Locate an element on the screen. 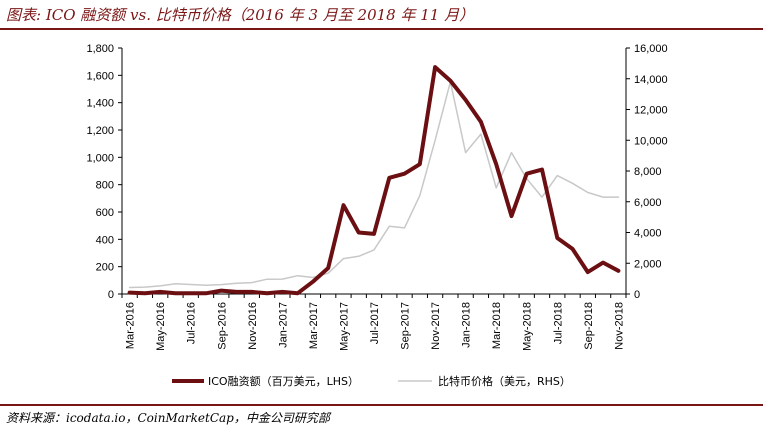 The height and width of the screenshot is (432, 763). left-tick-label: 1,000 is located at coordinates (100, 158).